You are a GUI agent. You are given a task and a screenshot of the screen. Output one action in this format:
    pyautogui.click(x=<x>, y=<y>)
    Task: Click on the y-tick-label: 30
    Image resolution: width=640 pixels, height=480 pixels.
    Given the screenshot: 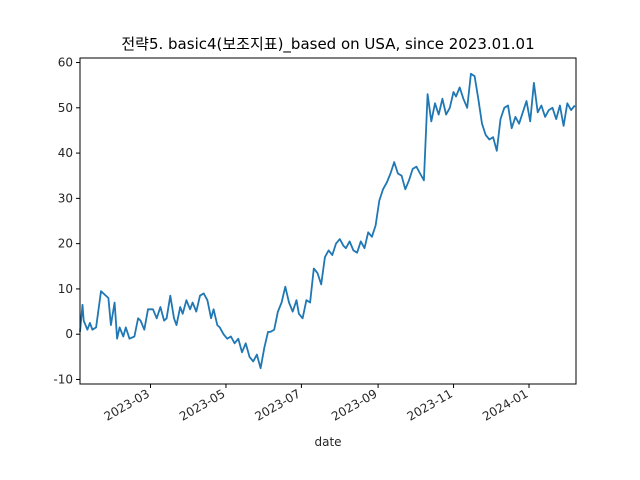 What is the action you would take?
    pyautogui.click(x=65, y=198)
    